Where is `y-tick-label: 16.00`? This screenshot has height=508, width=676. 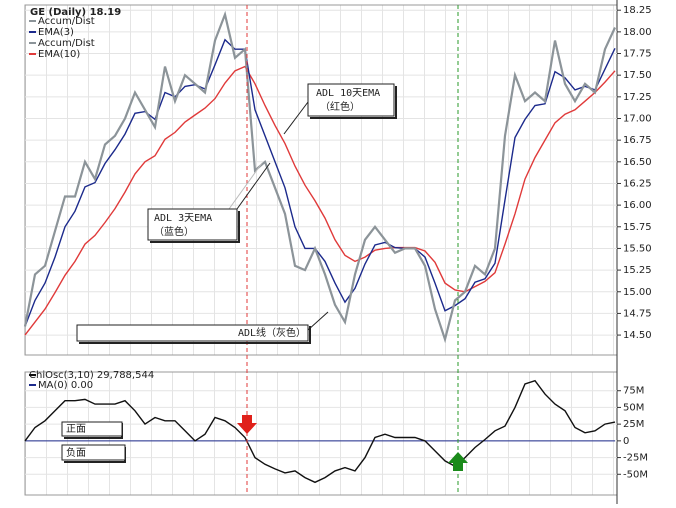 y-tick-label: 16.00 is located at coordinates (637, 205).